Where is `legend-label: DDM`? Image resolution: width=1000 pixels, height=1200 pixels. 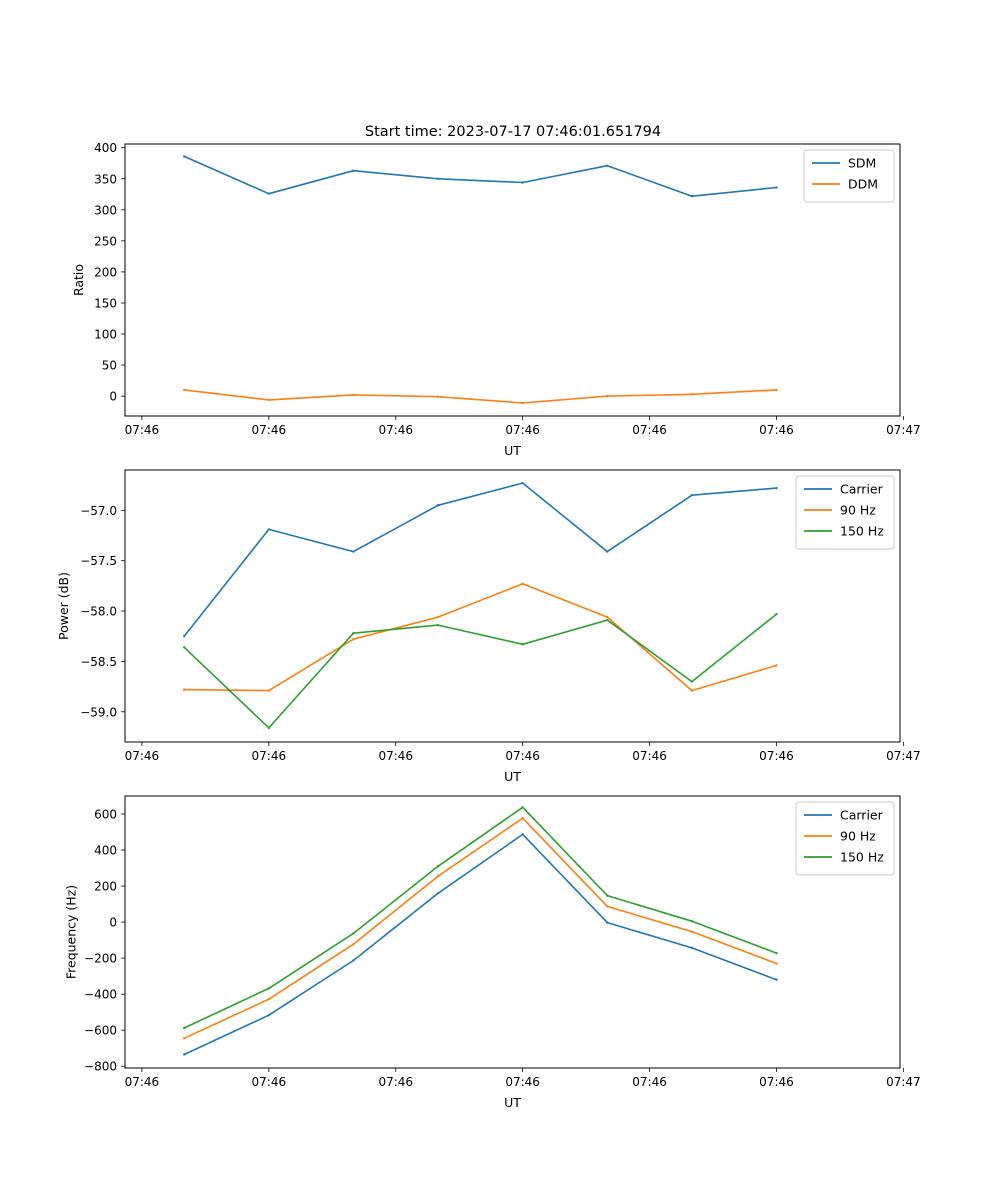 legend-label: DDM is located at coordinates (863, 184).